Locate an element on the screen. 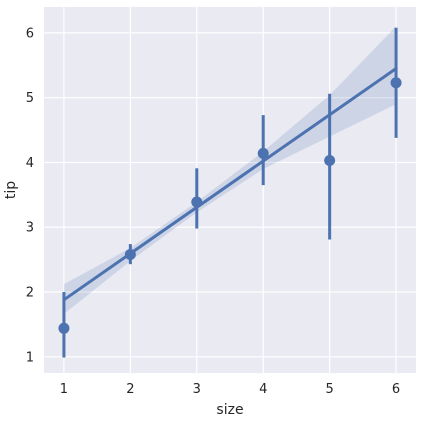 This screenshot has height=430, width=425. x-tick-label: 3 is located at coordinates (197, 389).